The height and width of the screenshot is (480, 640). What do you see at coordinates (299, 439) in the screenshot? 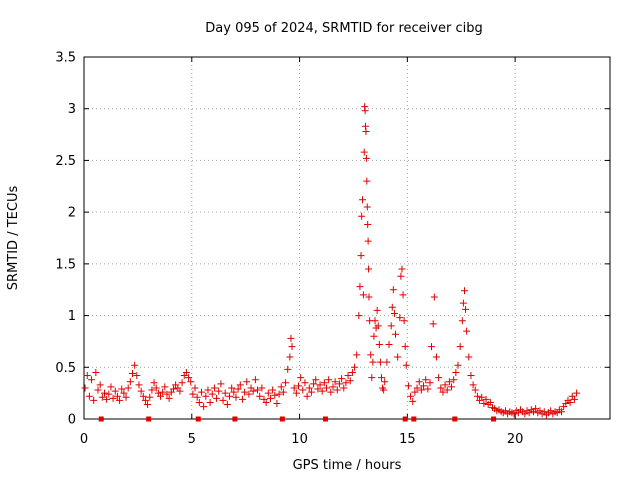
I see `x-tick-label: 10` at bounding box center [299, 439].